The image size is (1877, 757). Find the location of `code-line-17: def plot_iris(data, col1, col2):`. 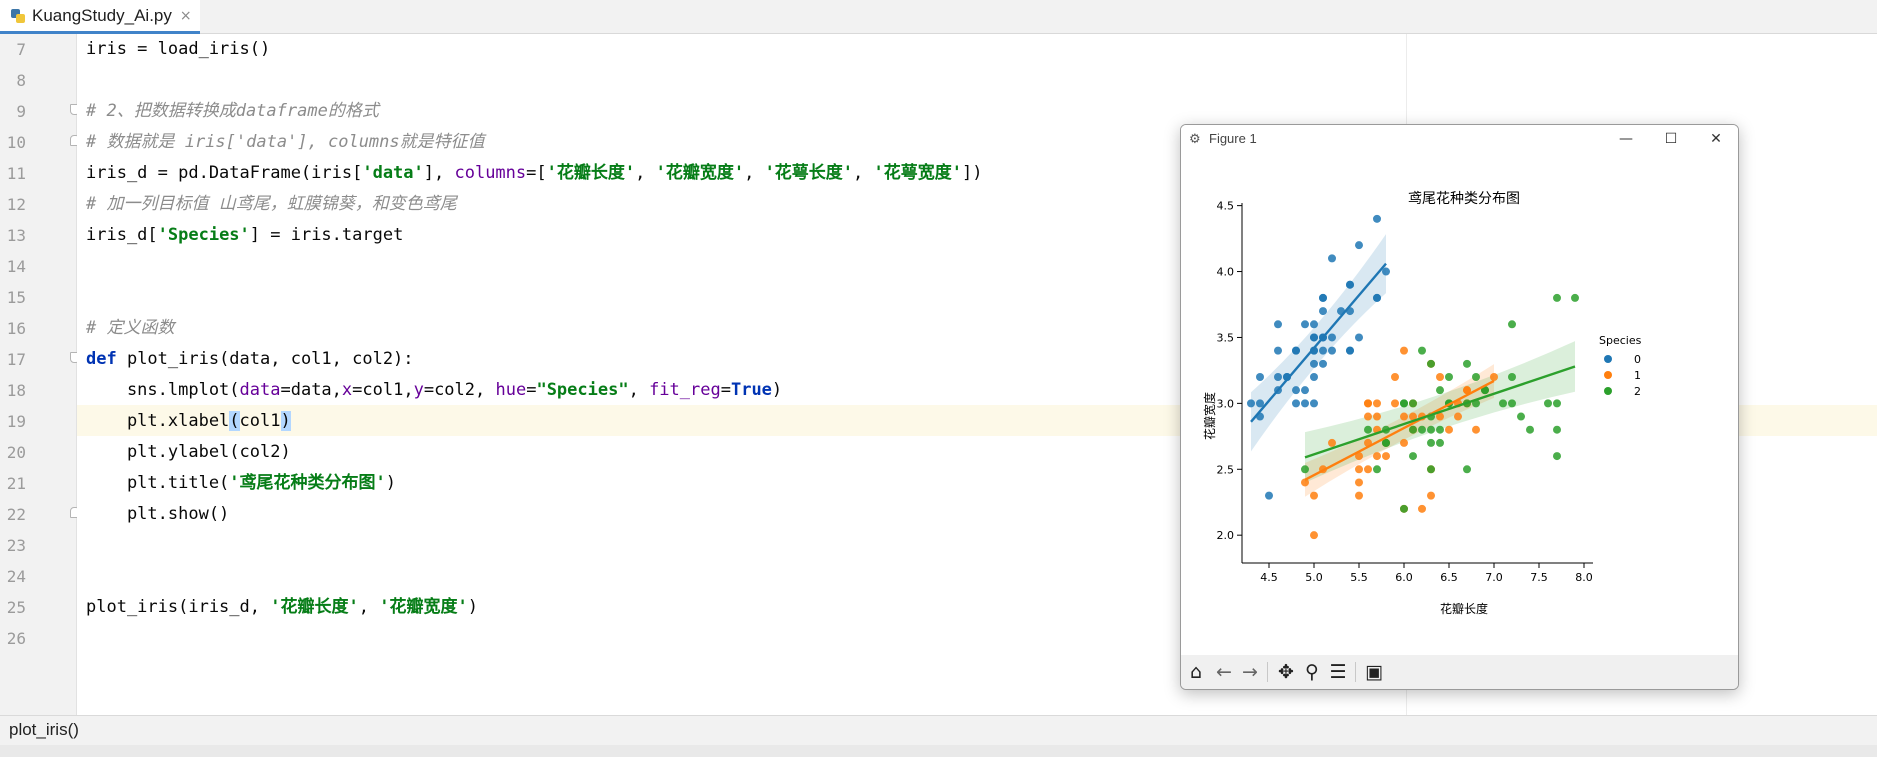

code-line-17: def plot_iris(data, col1, col2): is located at coordinates (250, 359).